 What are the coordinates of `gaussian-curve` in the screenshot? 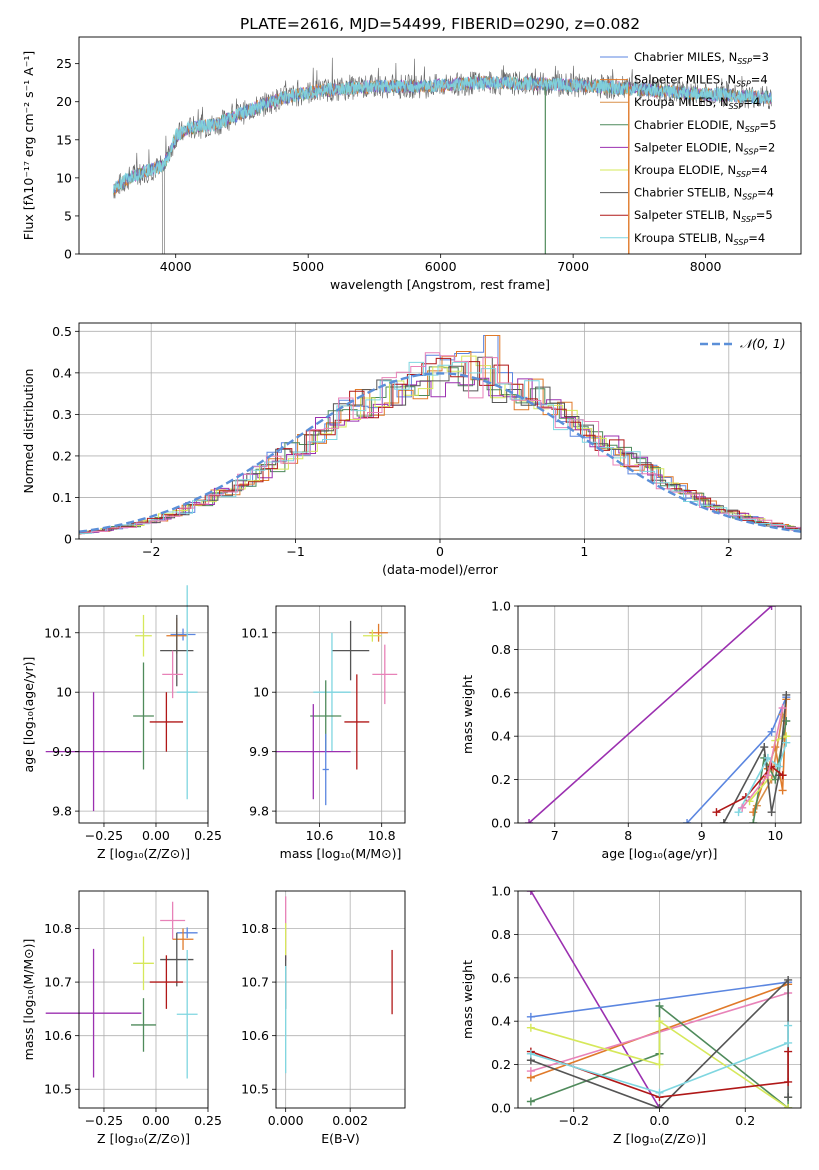 It's located at (440, 452).